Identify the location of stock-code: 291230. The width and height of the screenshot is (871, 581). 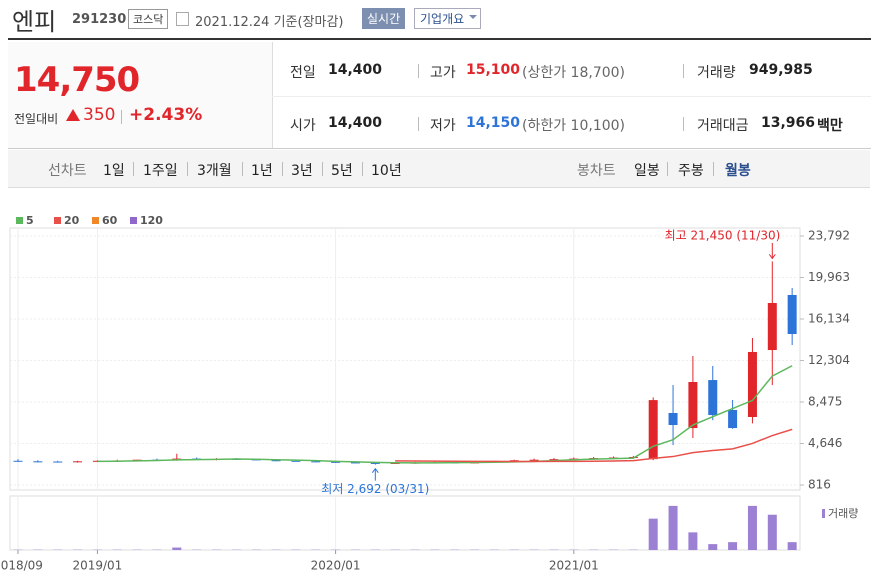
(99, 19).